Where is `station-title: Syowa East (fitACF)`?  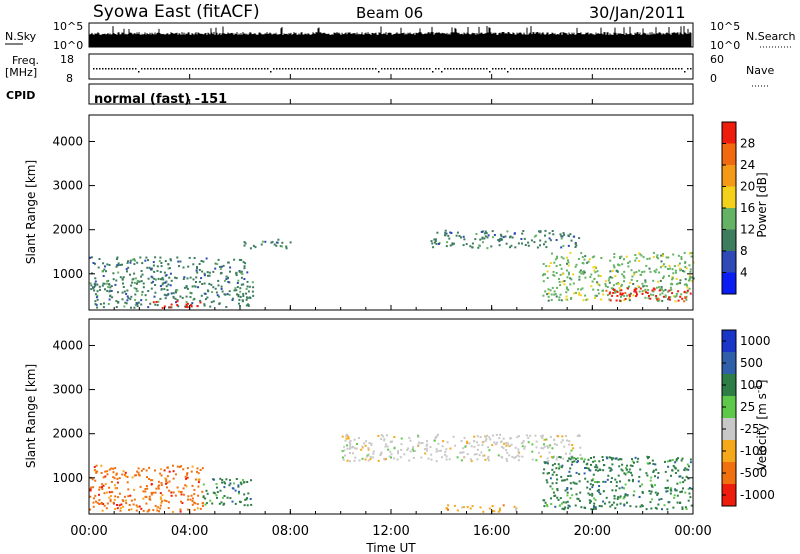 station-title: Syowa East (fitACF) is located at coordinates (176, 12).